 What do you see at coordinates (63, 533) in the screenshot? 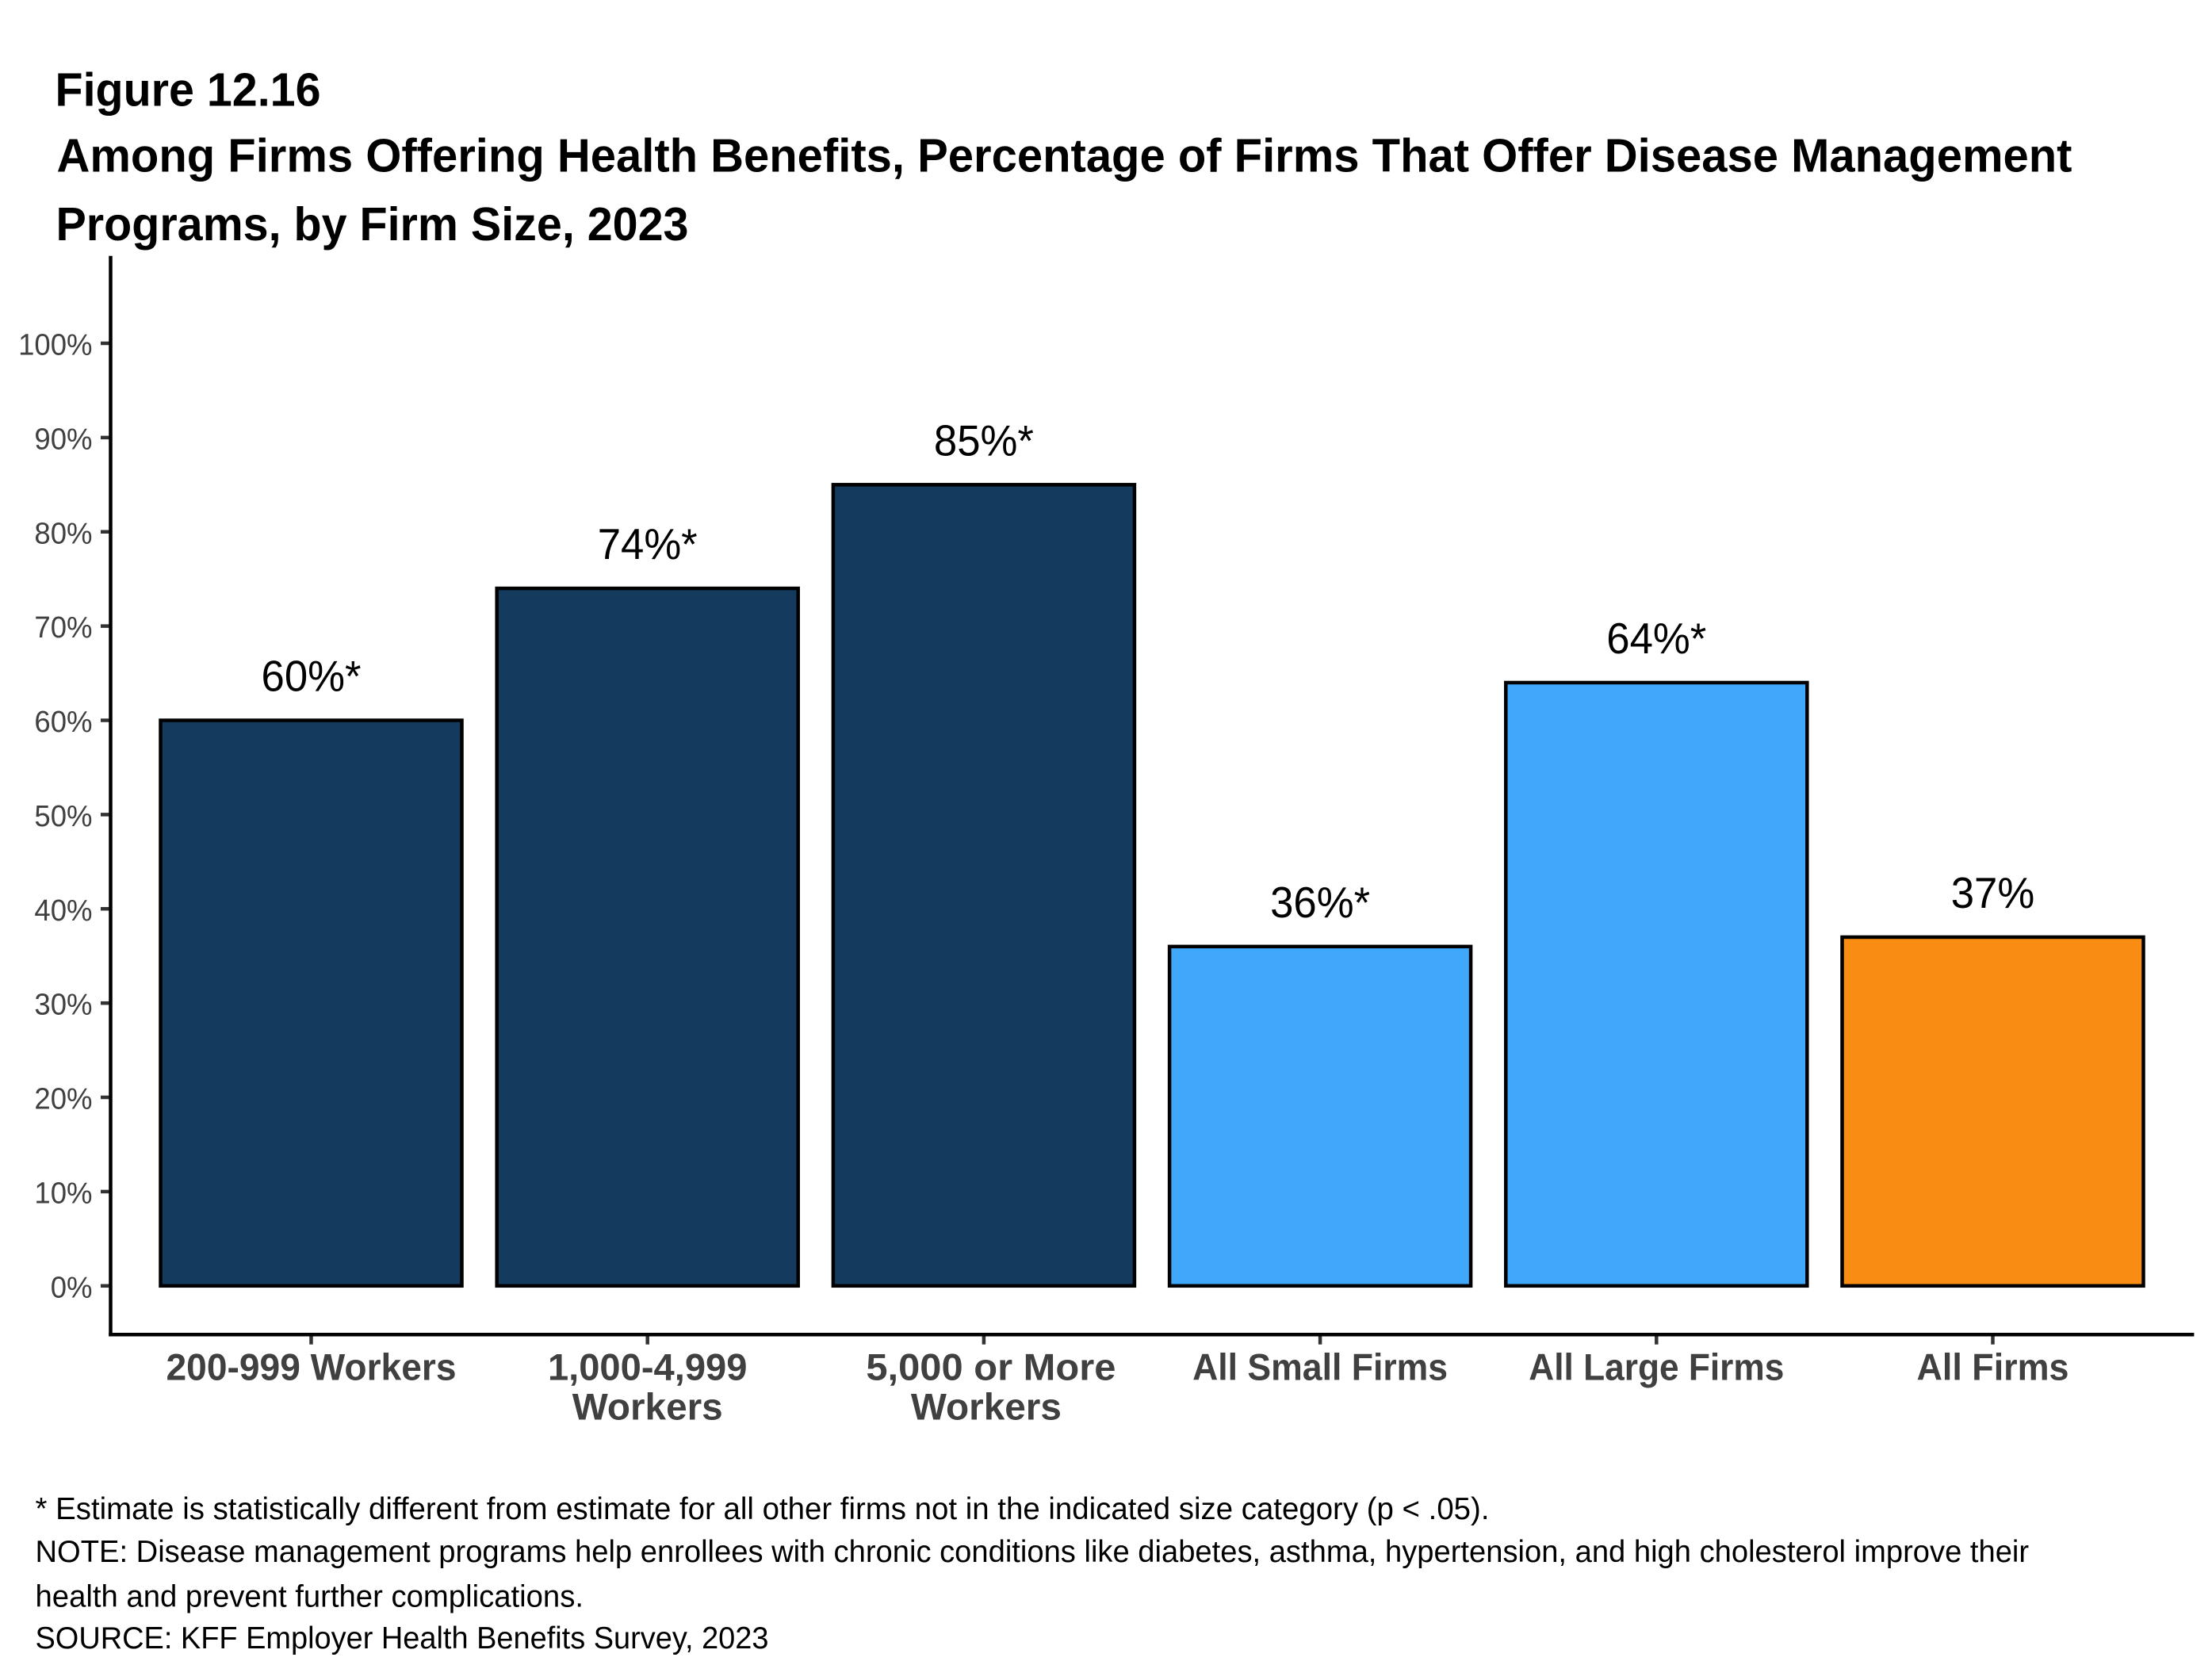
I see `svg-text: 80%` at bounding box center [63, 533].